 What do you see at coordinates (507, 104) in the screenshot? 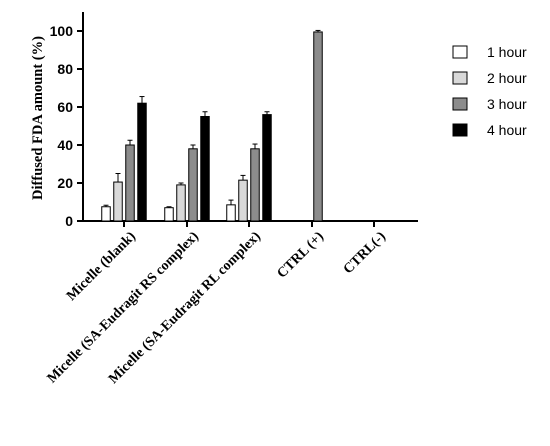
I see `legend-label: 3 hour` at bounding box center [507, 104].